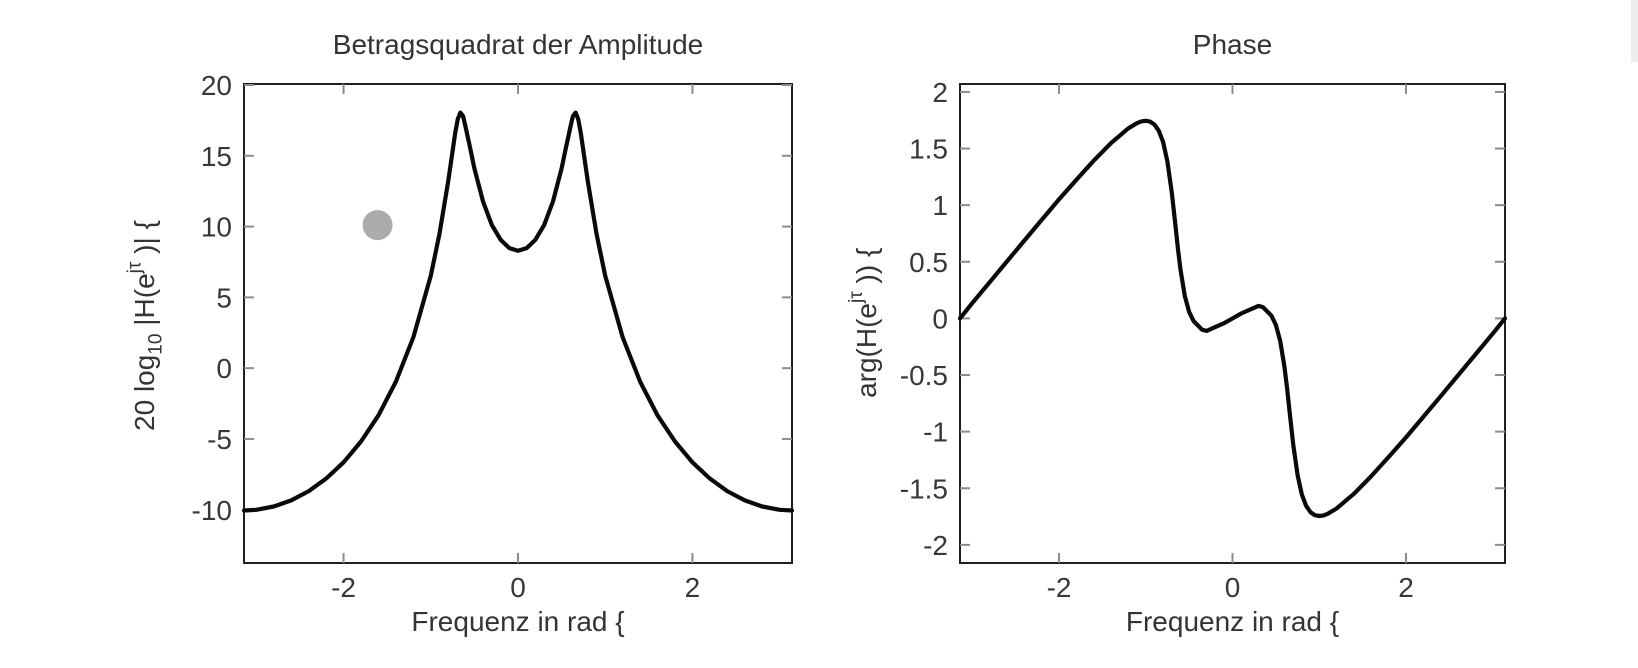 This screenshot has width=1638, height=668. I want to click on y-tick-label: -1.5, so click(924, 488).